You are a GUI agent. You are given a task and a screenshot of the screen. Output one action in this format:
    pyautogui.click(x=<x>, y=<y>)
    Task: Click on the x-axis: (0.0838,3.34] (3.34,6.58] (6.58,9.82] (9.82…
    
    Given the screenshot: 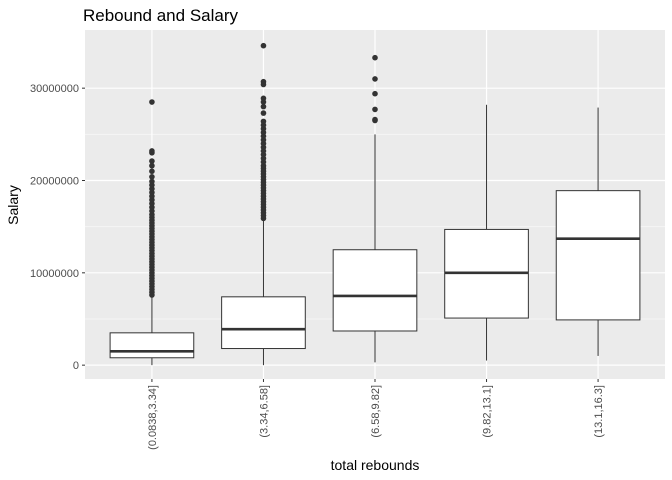 What is the action you would take?
    pyautogui.click(x=376, y=414)
    